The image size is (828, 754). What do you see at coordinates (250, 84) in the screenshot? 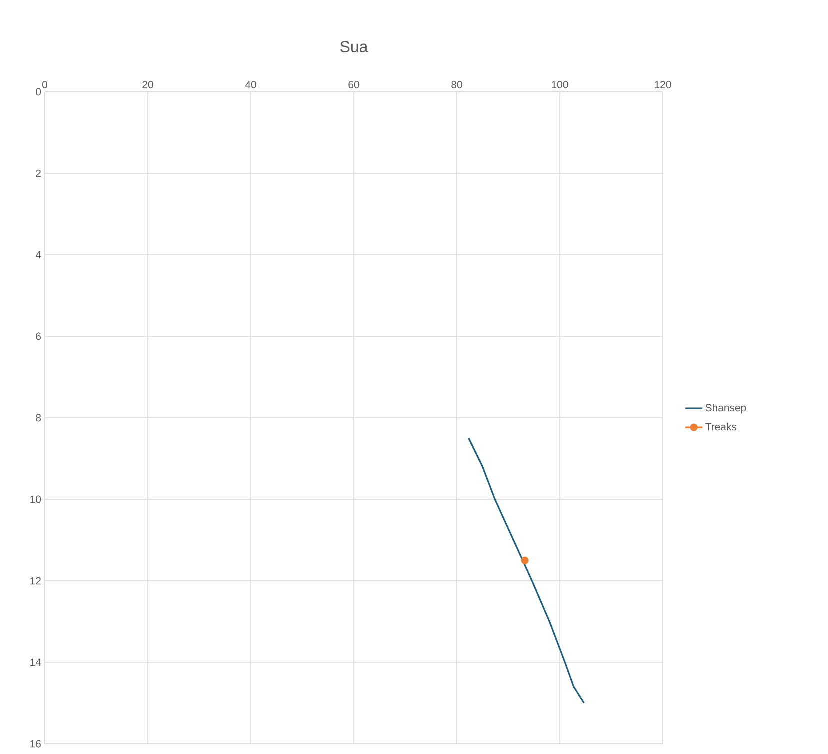
I see `x-tick-label: 40` at bounding box center [250, 84].